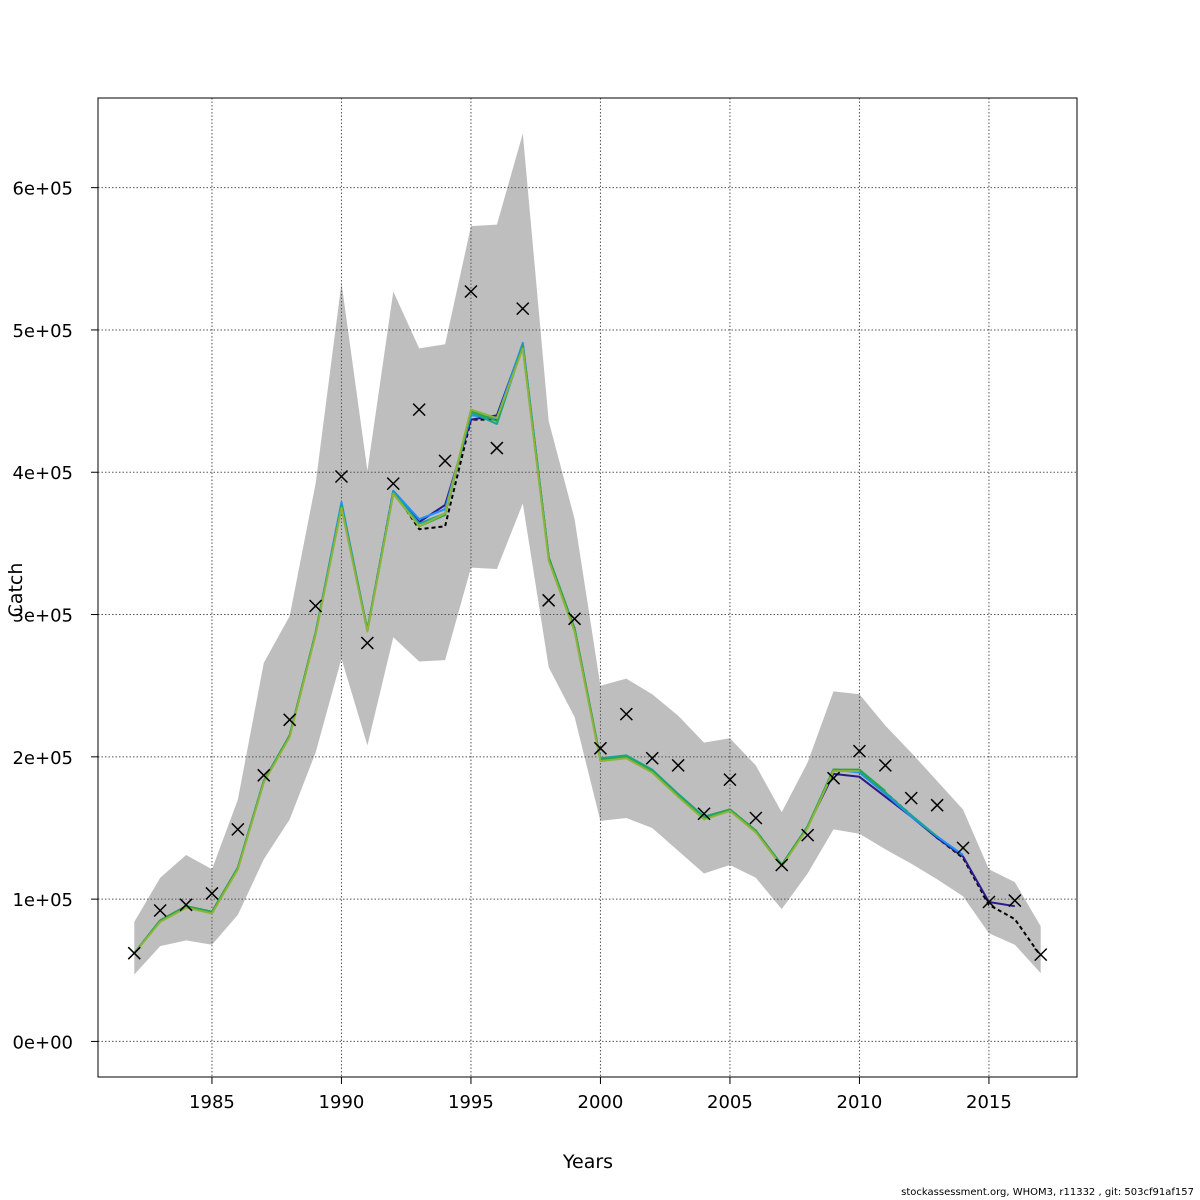 The width and height of the screenshot is (1200, 1200). Describe the element at coordinates (601, 1102) in the screenshot. I see `x-tick-label: 2000` at that location.